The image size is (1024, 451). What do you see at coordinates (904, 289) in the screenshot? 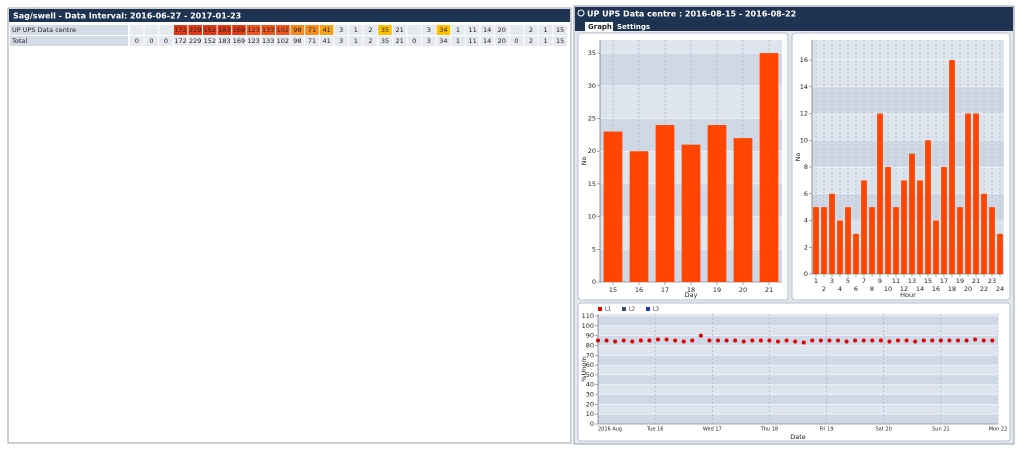
I see `x-tick-label: 12` at bounding box center [904, 289].